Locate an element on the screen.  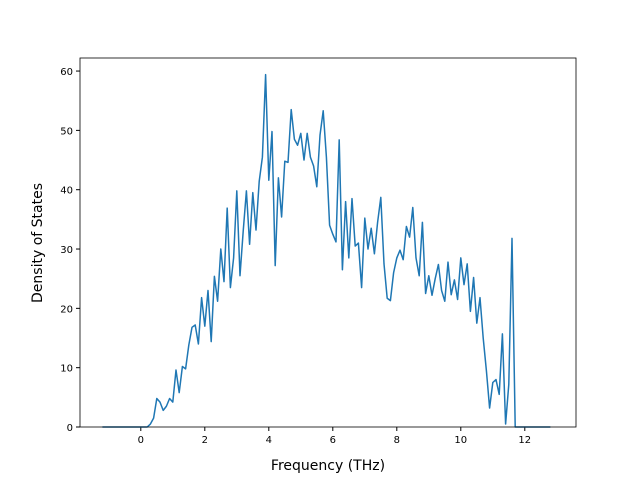
x-tick-label: 8 is located at coordinates (397, 440).